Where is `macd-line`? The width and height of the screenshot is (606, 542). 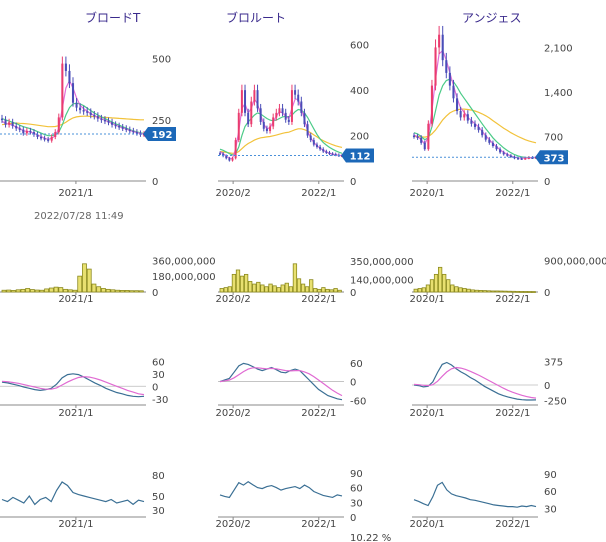 macd-line is located at coordinates (475, 381).